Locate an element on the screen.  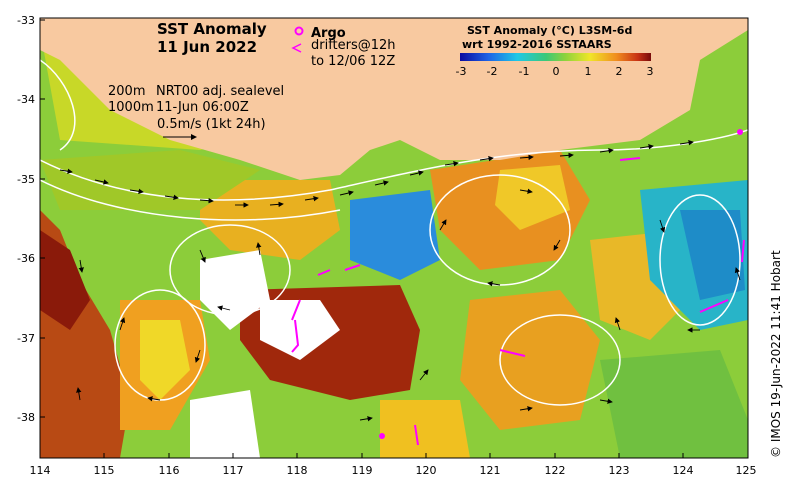
drifter-legend-label: drifters@12h is located at coordinates (353, 45).